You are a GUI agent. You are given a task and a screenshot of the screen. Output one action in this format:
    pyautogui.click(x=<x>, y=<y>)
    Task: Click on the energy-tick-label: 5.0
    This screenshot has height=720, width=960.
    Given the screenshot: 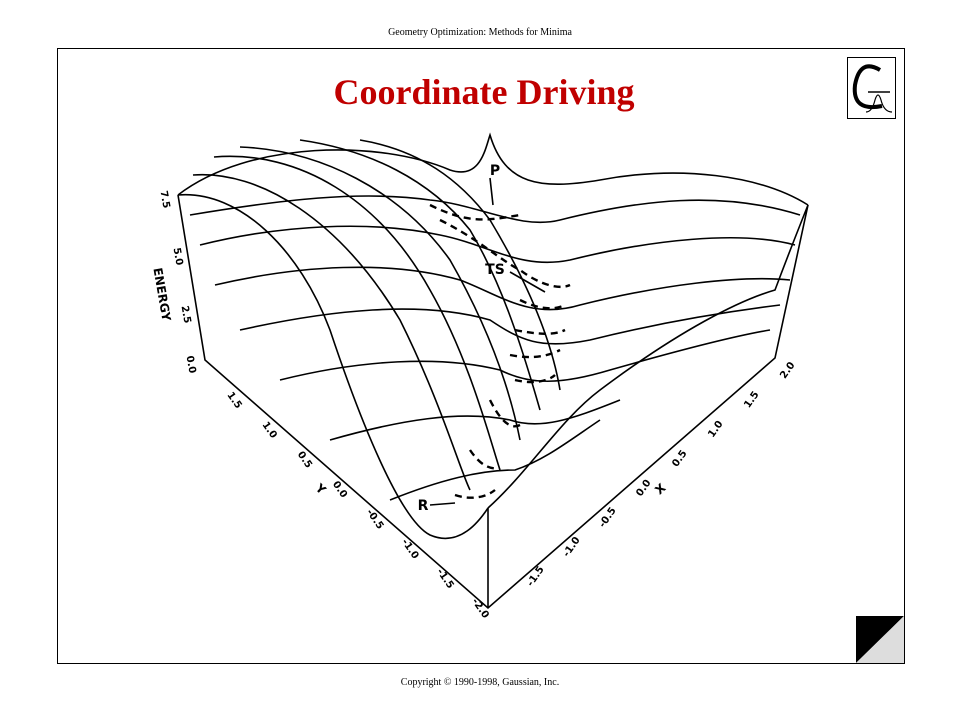 What is the action you would take?
    pyautogui.click(x=178, y=256)
    